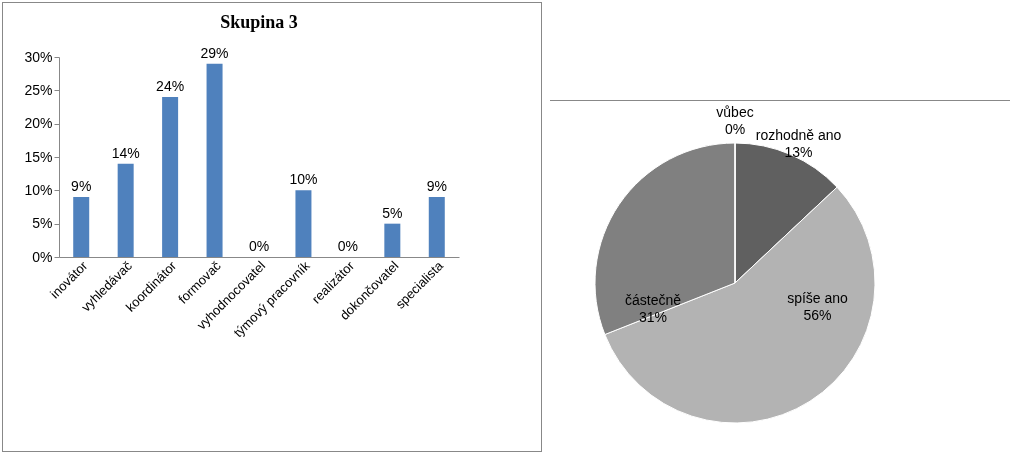 The width and height of the screenshot is (1013, 457). Describe the element at coordinates (42, 223) in the screenshot. I see `y-tick-label: 5%` at that location.